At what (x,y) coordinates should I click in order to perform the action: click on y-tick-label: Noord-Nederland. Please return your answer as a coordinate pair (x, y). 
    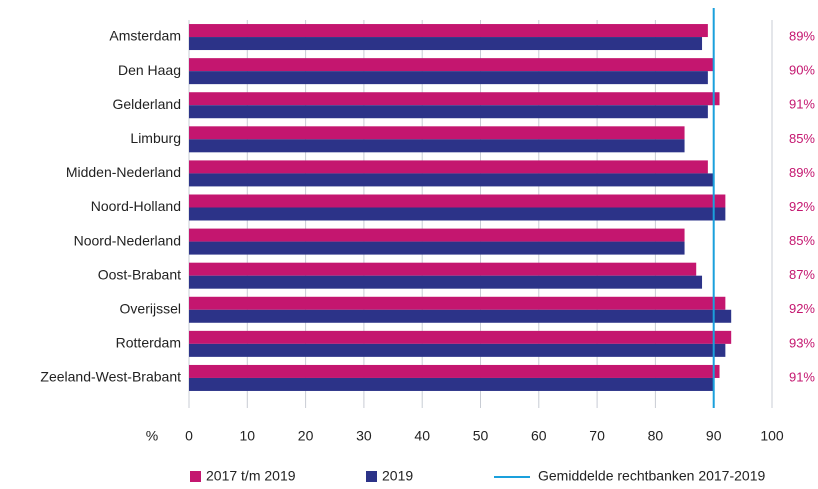
    Looking at the image, I should click on (127, 240).